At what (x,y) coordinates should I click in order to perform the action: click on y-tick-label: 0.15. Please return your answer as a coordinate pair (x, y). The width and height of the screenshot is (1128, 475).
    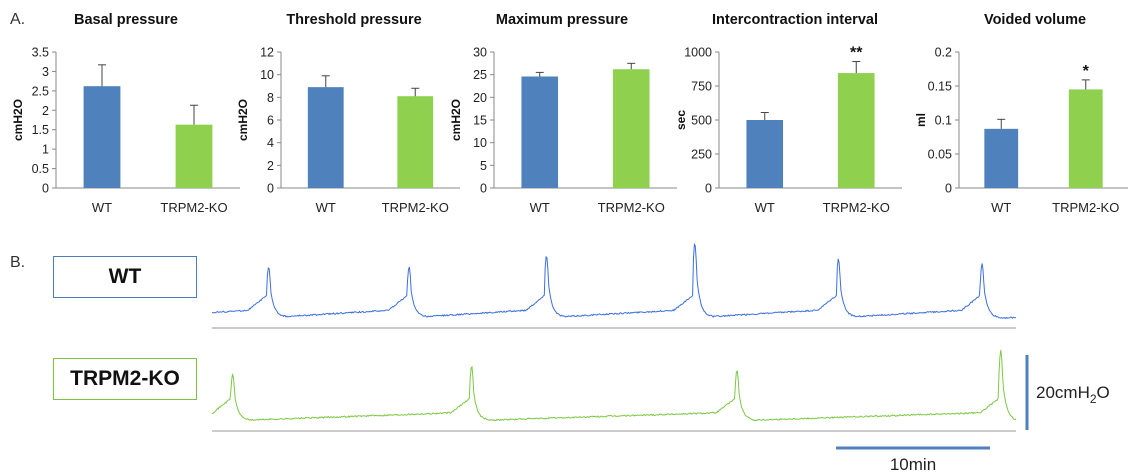
    Looking at the image, I should click on (940, 87).